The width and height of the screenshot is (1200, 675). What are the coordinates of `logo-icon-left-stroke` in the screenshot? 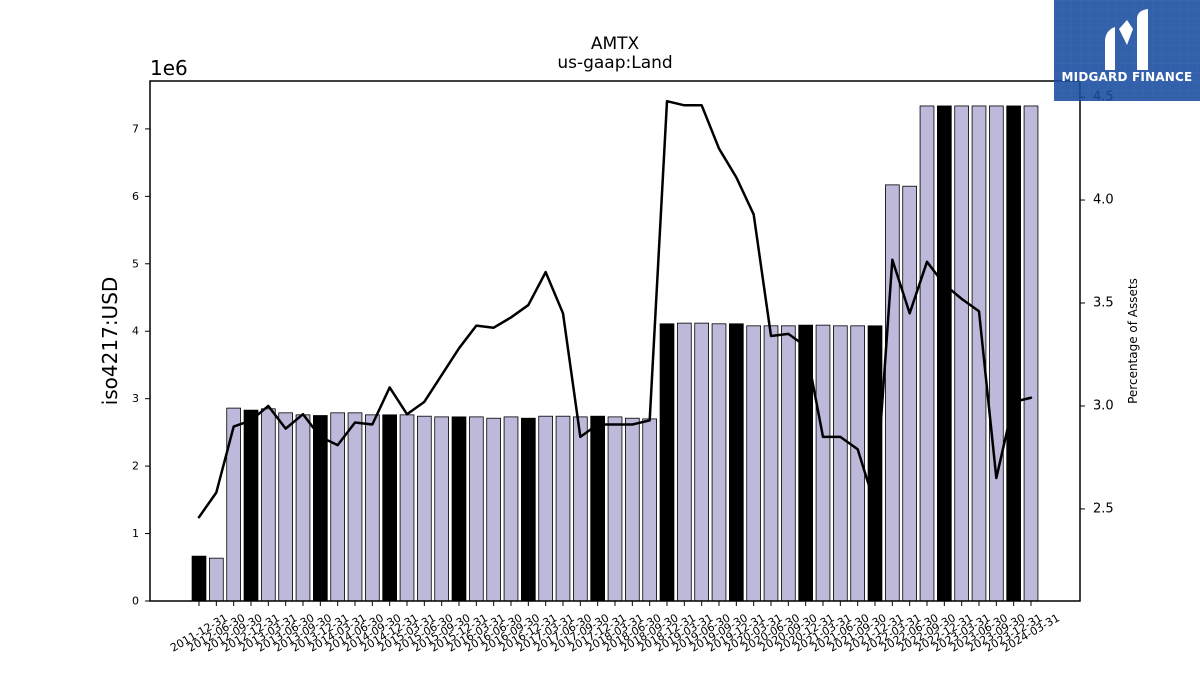 It's located at (1110, 48).